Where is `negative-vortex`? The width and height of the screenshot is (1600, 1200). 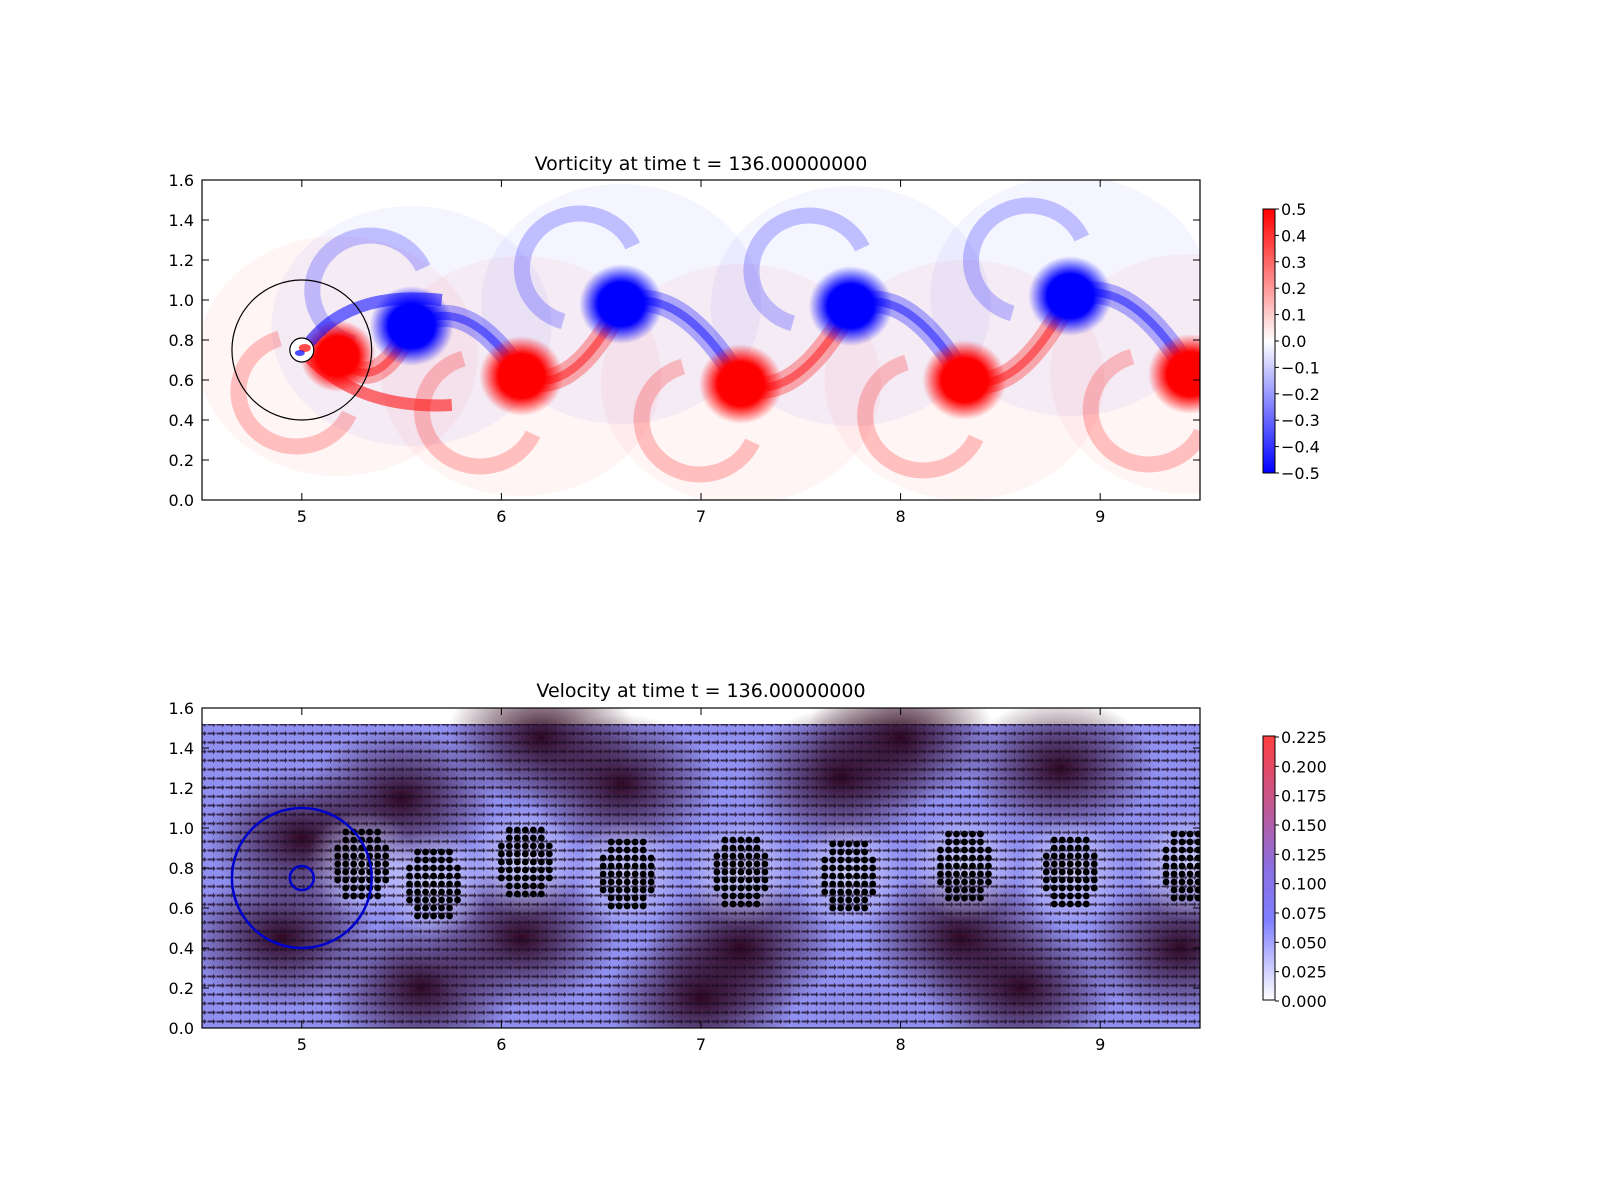 negative-vortex is located at coordinates (1070, 296).